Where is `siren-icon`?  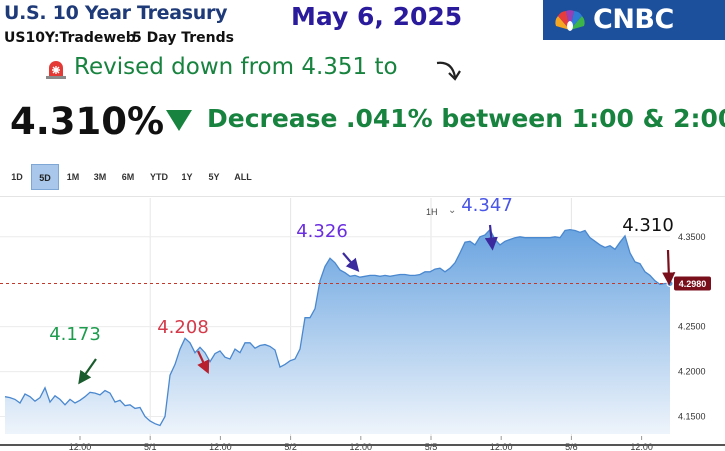
siren-icon is located at coordinates (56, 70).